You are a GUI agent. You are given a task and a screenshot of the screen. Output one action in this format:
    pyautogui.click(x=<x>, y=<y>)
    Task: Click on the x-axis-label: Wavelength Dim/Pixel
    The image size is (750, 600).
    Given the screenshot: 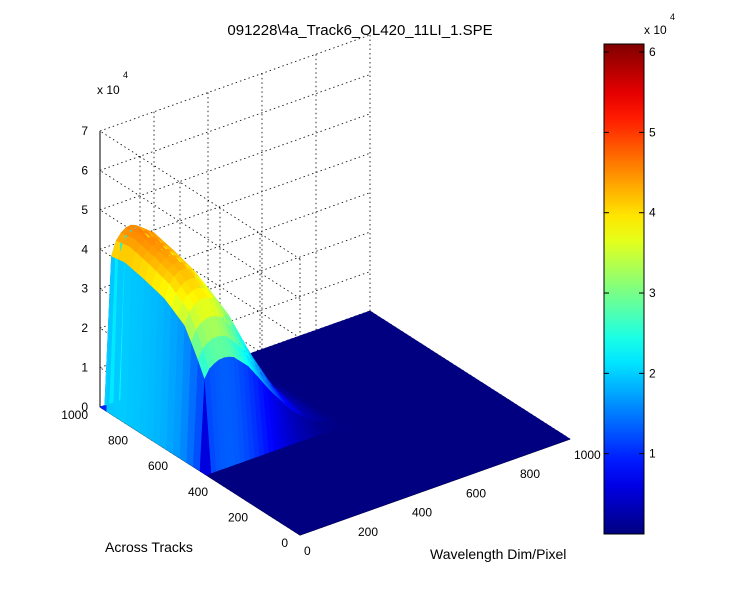 What is the action you would take?
    pyautogui.click(x=498, y=554)
    